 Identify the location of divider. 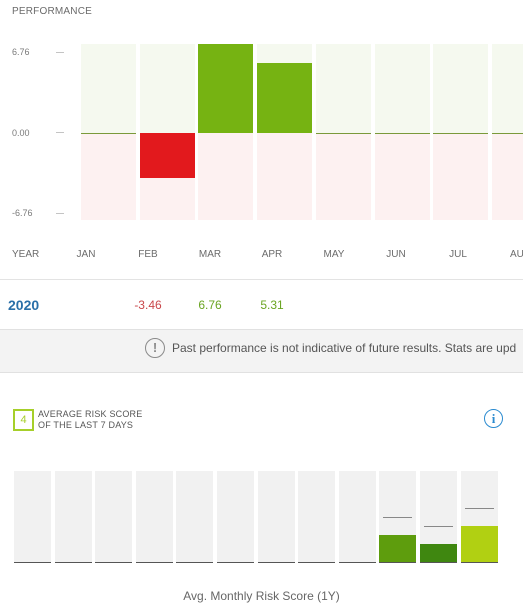
(261, 279).